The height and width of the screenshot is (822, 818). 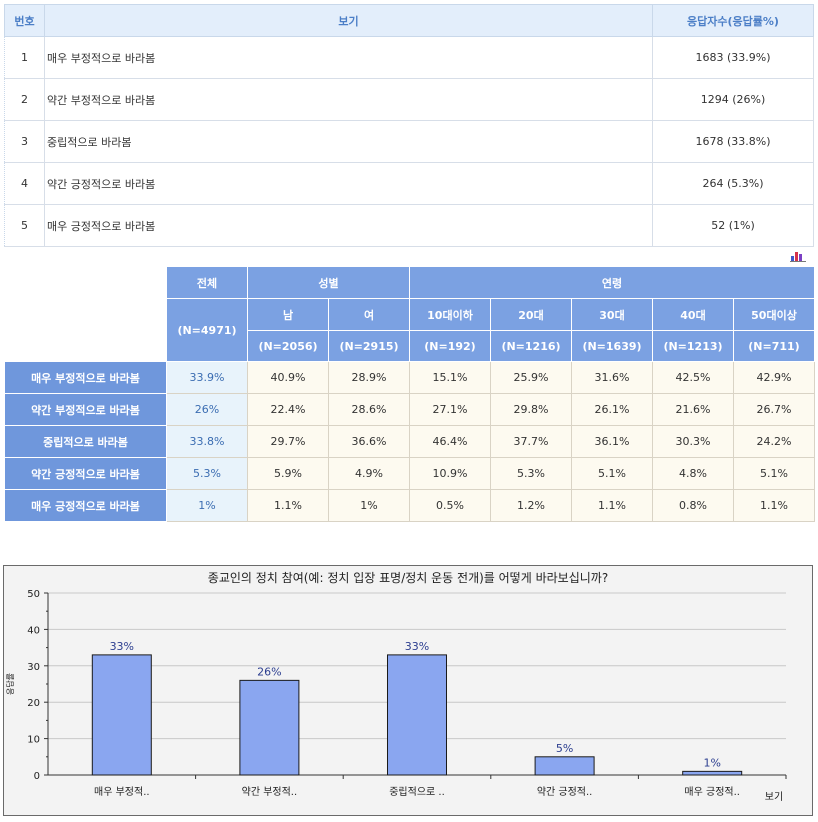 What do you see at coordinates (24, 183) in the screenshot?
I see `option-no: 4` at bounding box center [24, 183].